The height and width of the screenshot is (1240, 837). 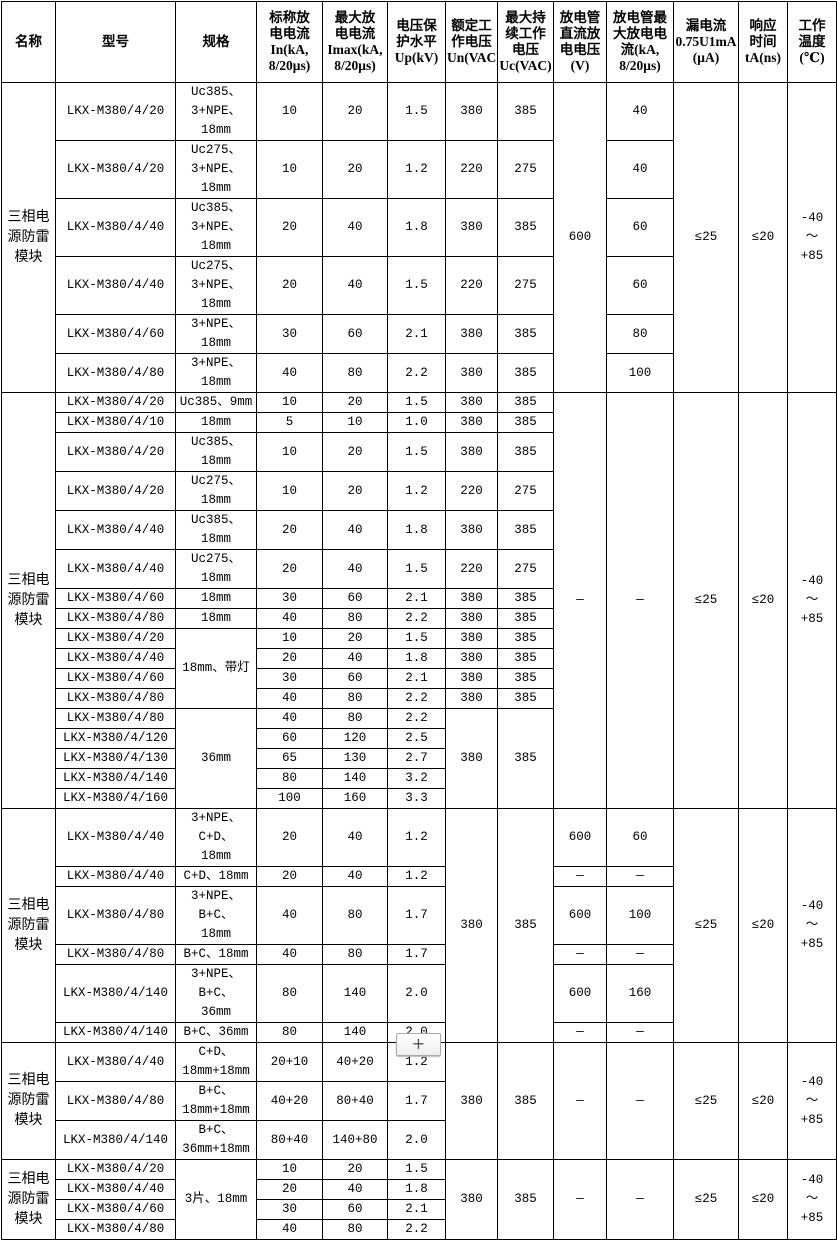 What do you see at coordinates (216, 668) in the screenshot?
I see `table-cell: 18mm、带灯` at bounding box center [216, 668].